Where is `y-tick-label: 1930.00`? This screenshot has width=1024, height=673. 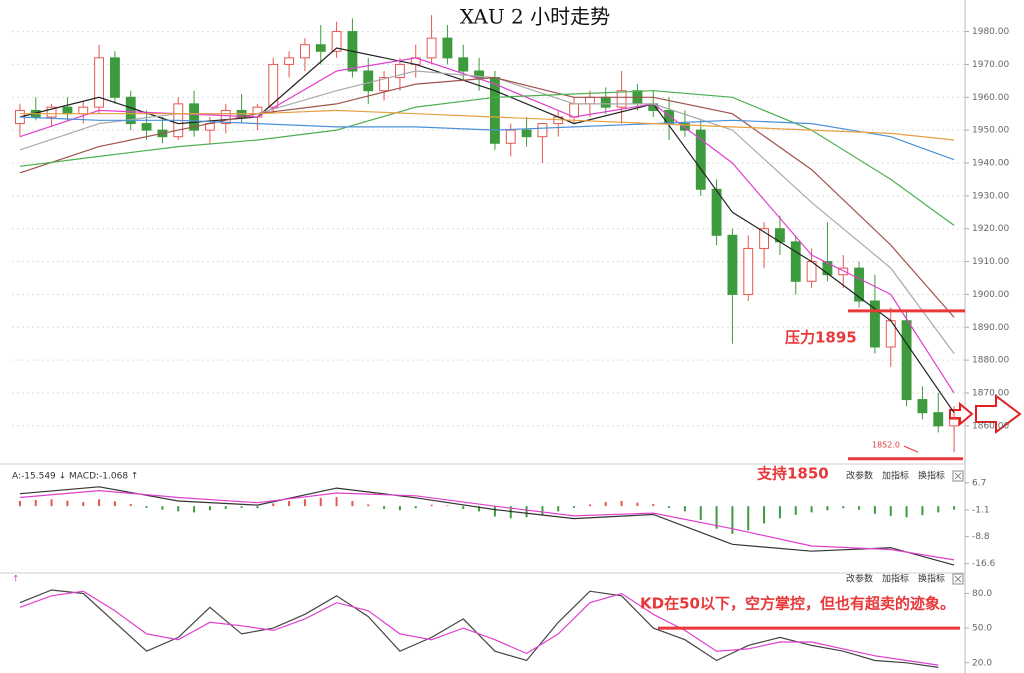
y-tick-label: 1930.00 is located at coordinates (990, 196).